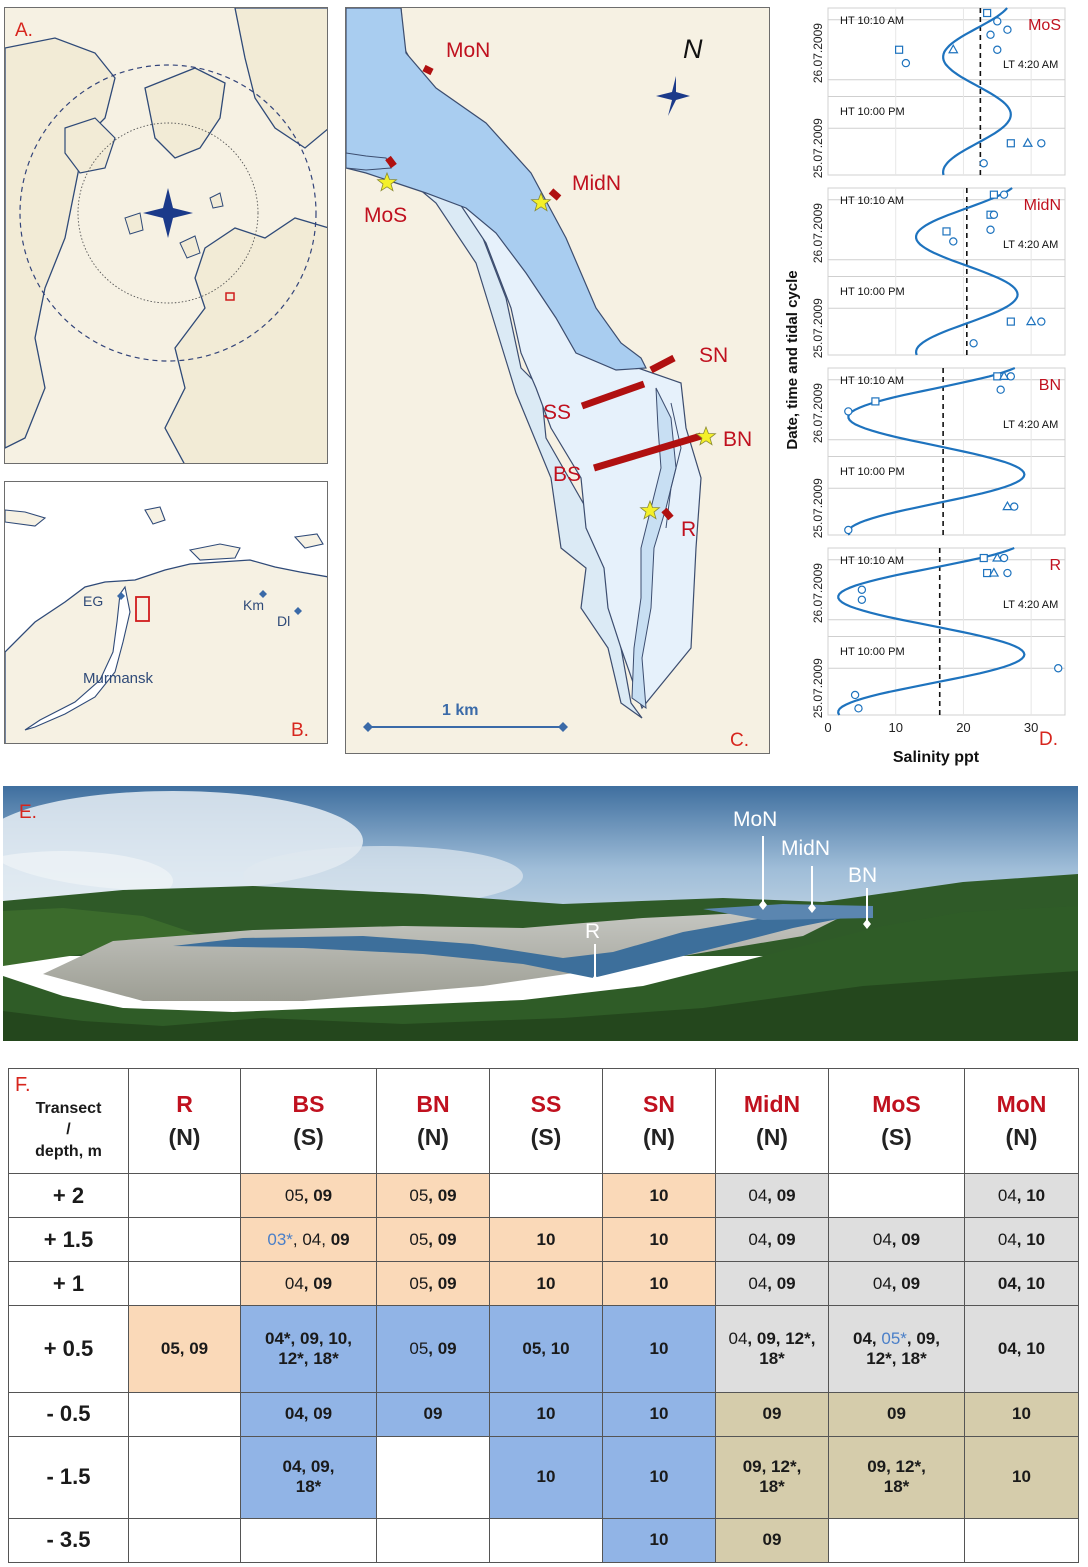  Describe the element at coordinates (1021, 1283) in the screenshot. I see `cell-text: 04, 10` at that location.